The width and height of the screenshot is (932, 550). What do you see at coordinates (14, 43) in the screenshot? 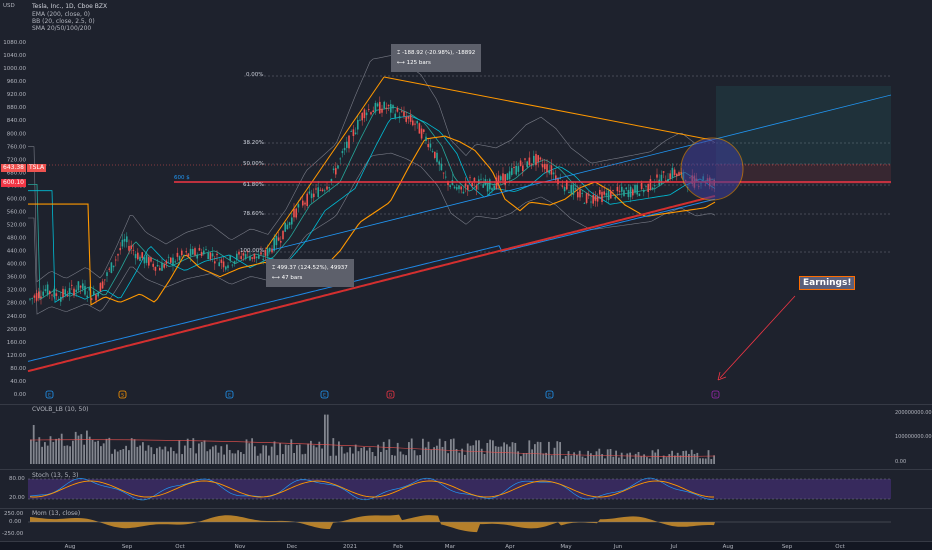
I see `price-tick-label: 1080.00` at bounding box center [14, 43].